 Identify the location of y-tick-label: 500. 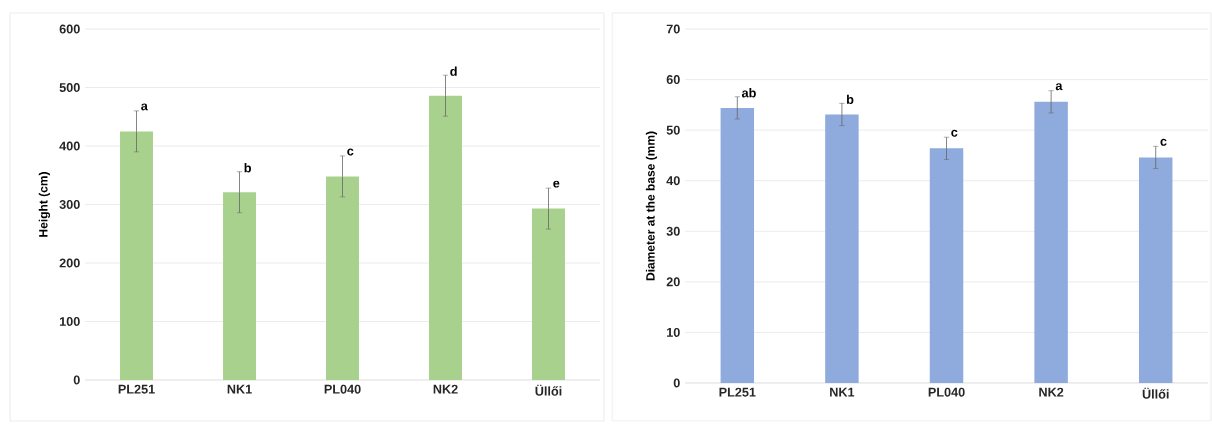
(69, 87).